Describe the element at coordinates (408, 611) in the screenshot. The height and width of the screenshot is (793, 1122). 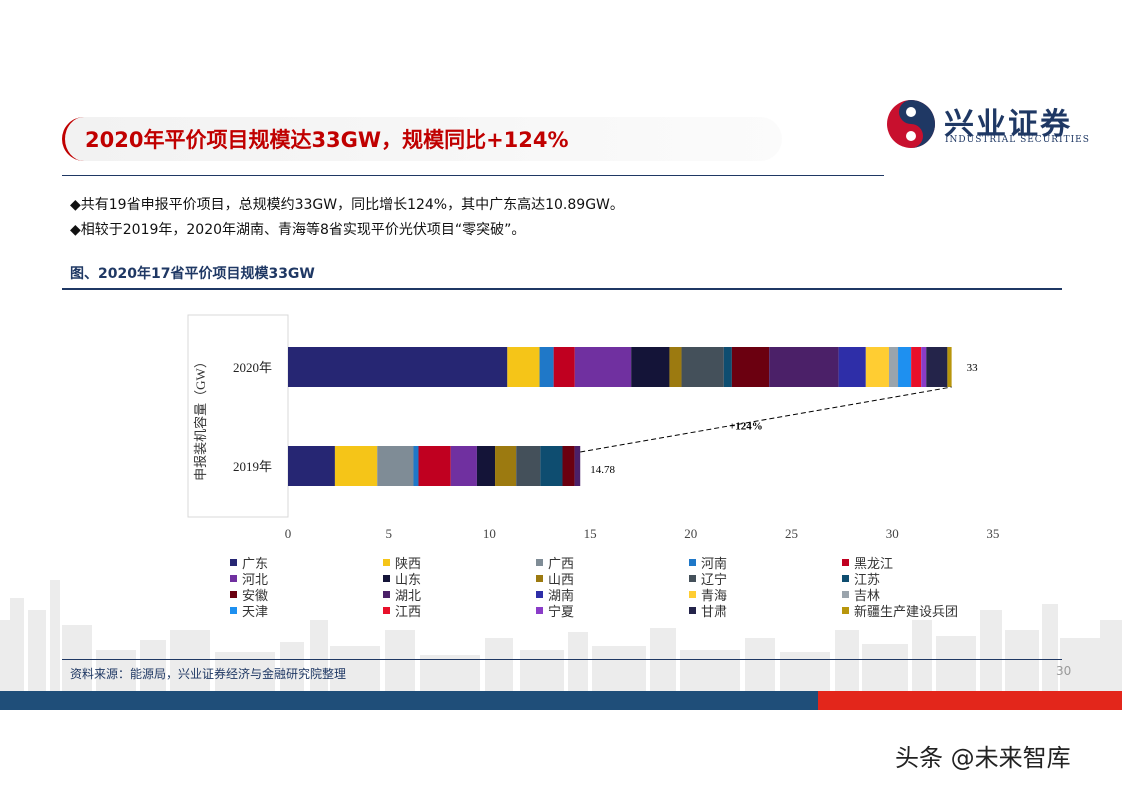
I see `legend-label: 江西` at that location.